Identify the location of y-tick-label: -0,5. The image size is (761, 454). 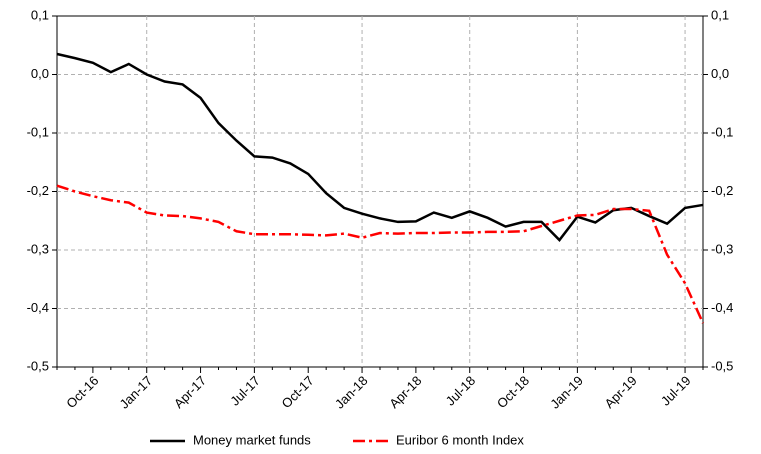
(38, 365).